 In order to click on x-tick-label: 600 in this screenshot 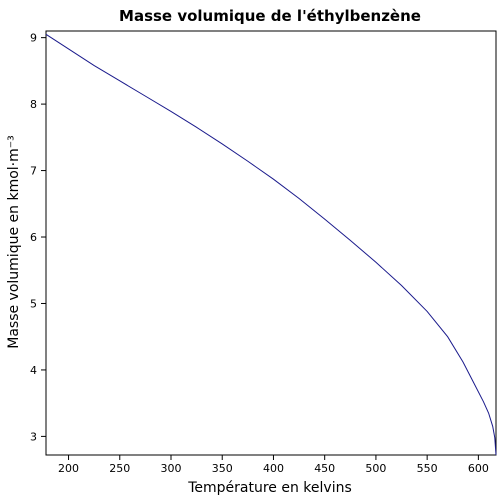, I will do `click(478, 468)`.